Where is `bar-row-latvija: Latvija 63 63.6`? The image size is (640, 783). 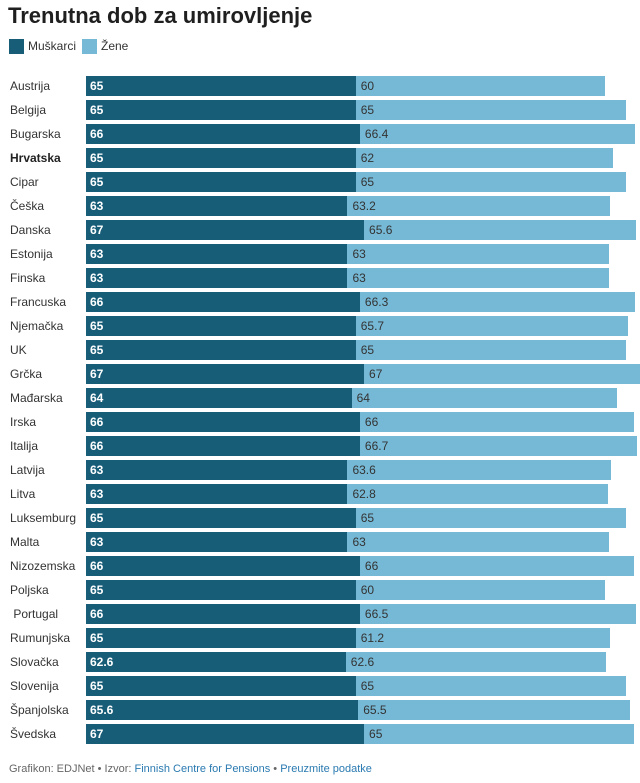
bar-row-latvija: Latvija 63 63.6 is located at coordinates (320, 470).